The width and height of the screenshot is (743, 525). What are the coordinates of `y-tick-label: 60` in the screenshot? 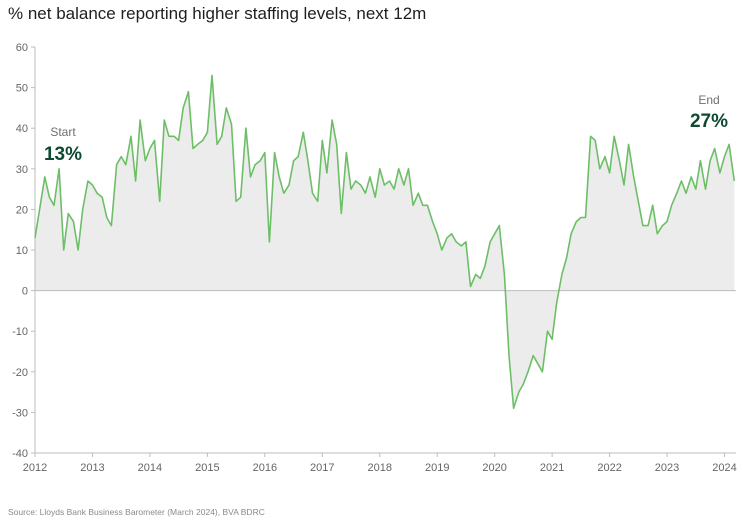 It's located at (22, 48).